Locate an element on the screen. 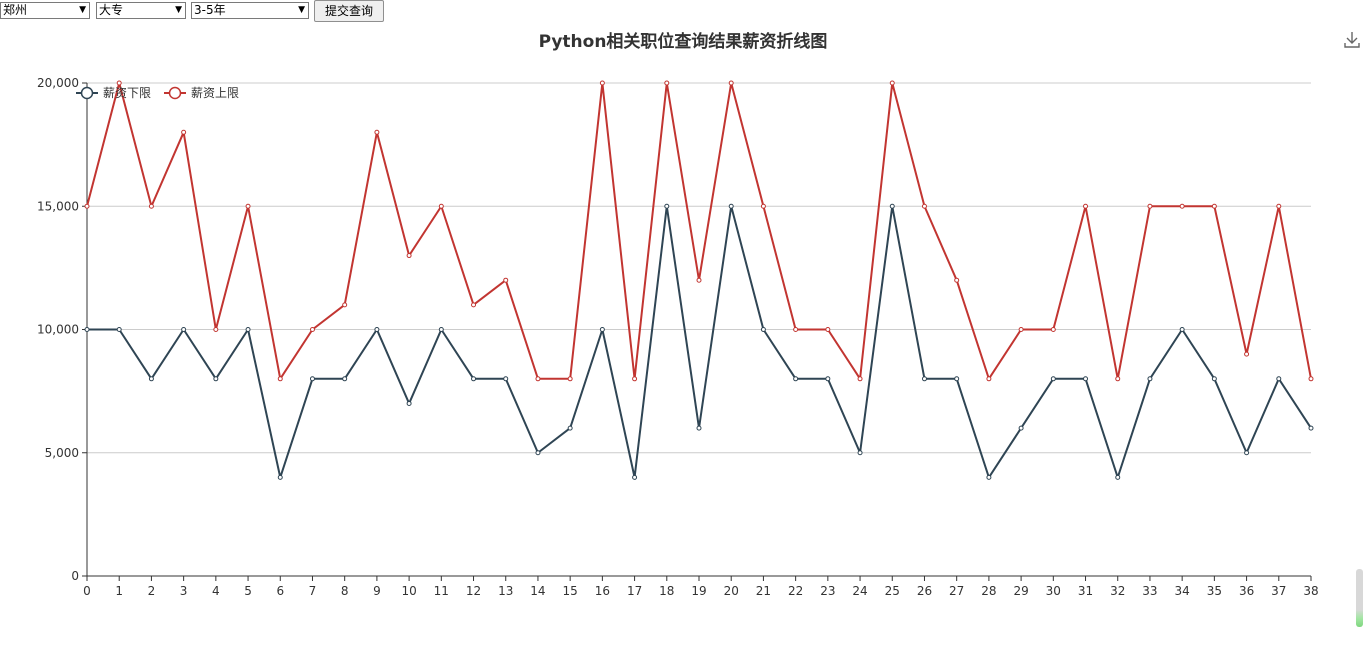 The height and width of the screenshot is (657, 1366). y-tick-label: 5,000 is located at coordinates (62, 453).